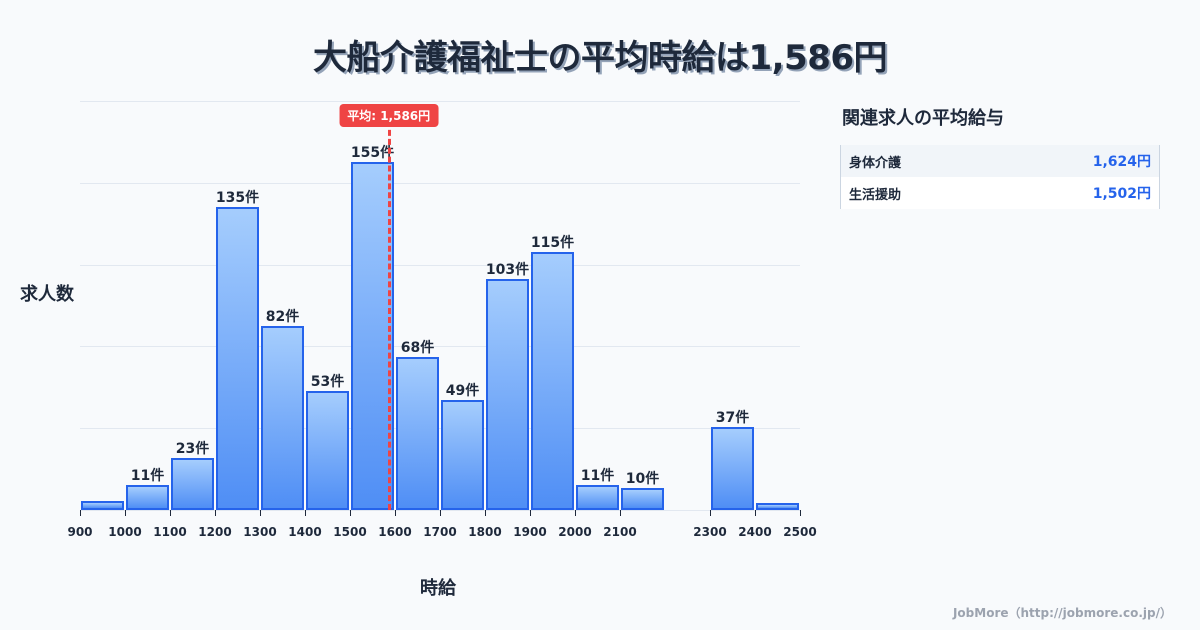  I want to click on x-tick-label: 1400, so click(305, 532).